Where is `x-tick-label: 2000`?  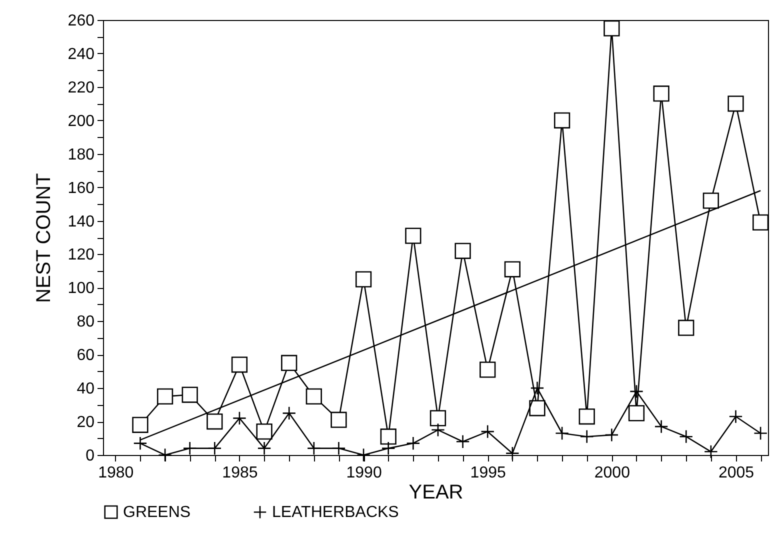
x-tick-label: 2000 is located at coordinates (612, 473).